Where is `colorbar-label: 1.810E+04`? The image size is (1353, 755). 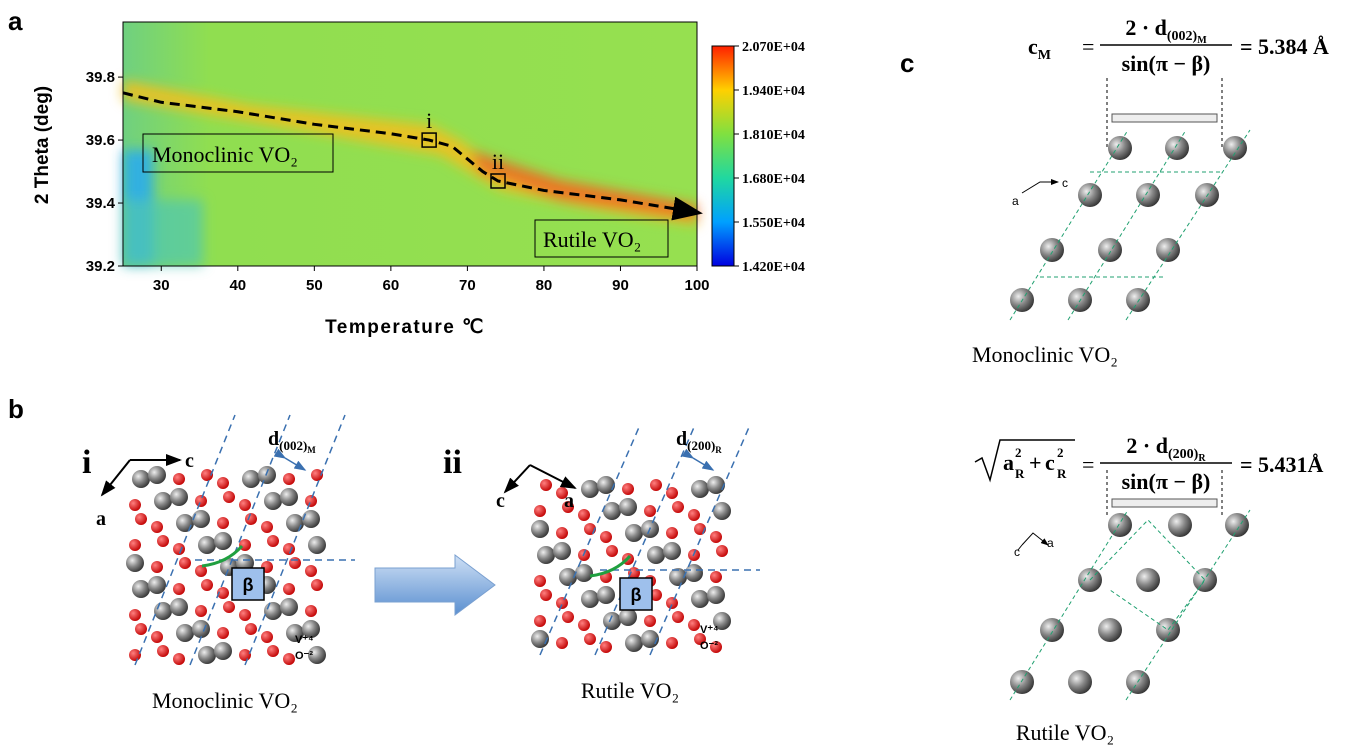
colorbar-label: 1.810E+04 is located at coordinates (773, 135).